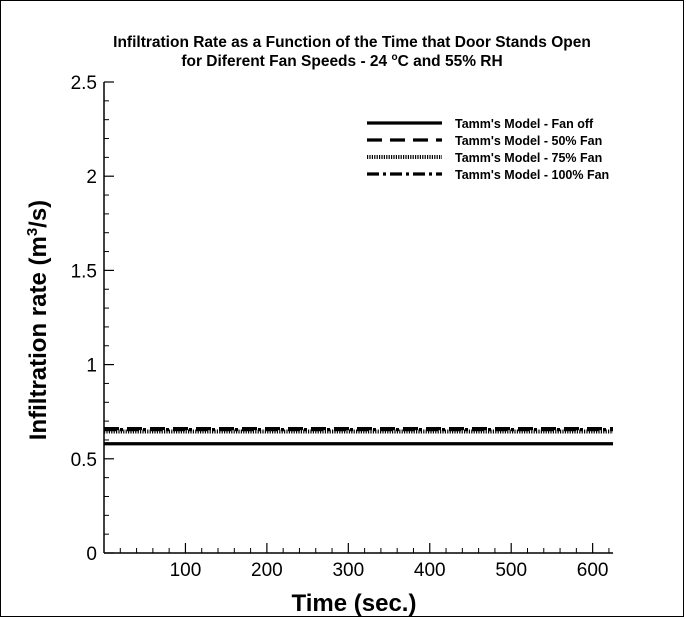  What do you see at coordinates (186, 570) in the screenshot?
I see `x-tick-label: 100` at bounding box center [186, 570].